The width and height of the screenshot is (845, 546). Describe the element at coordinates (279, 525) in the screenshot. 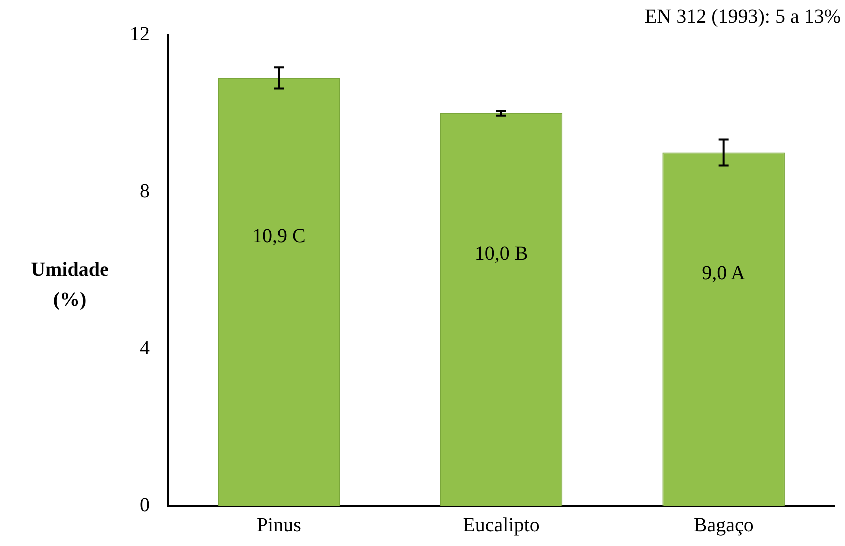

I see `x-tick-label: Pinus` at that location.